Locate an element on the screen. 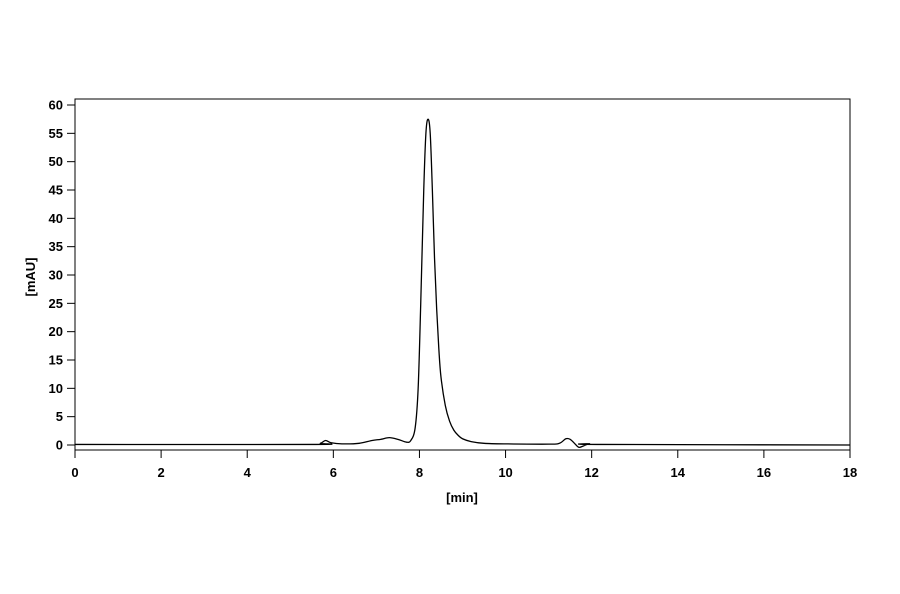 The width and height of the screenshot is (900, 594). y-tick-label: 50 is located at coordinates (56, 161).